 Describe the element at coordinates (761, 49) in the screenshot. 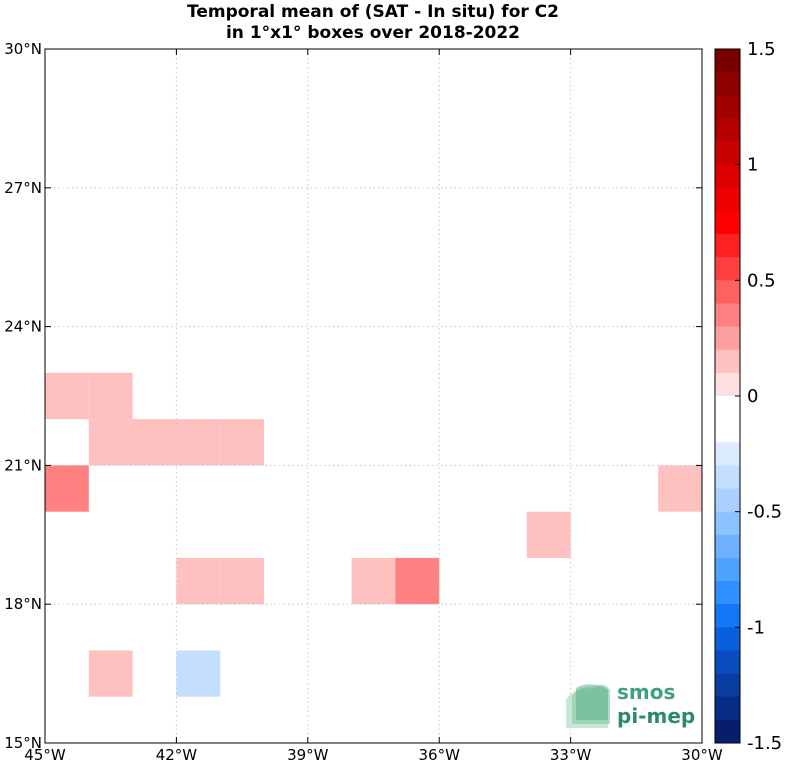

I see `colorbar-tick-label: 1.5` at that location.